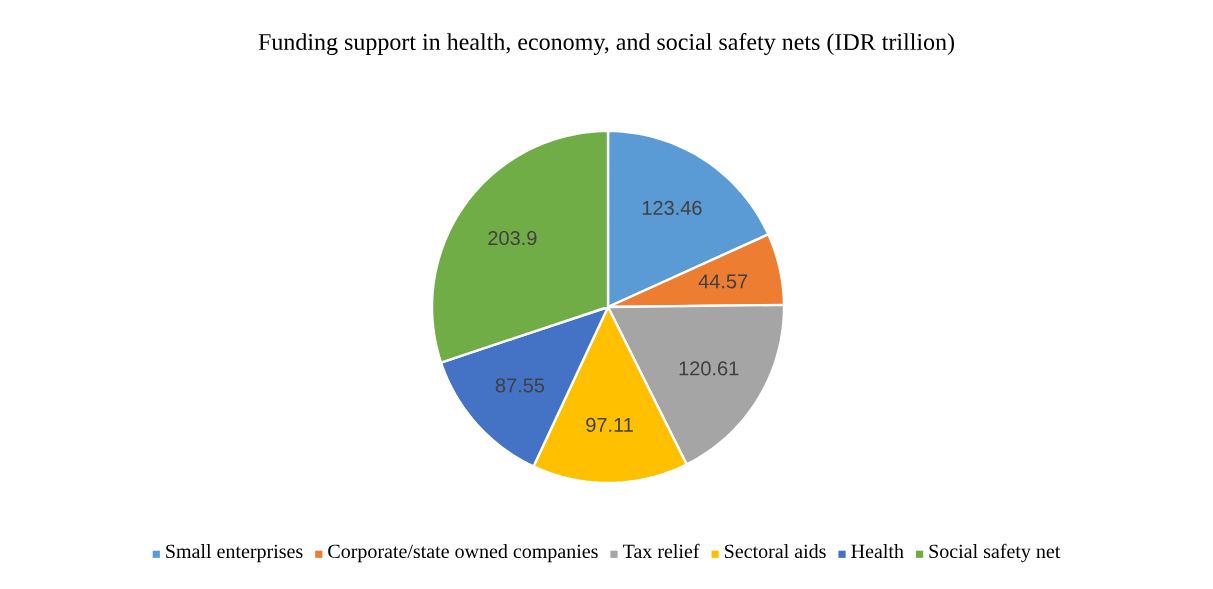  What do you see at coordinates (609, 424) in the screenshot?
I see `data-label: 97.11` at bounding box center [609, 424].